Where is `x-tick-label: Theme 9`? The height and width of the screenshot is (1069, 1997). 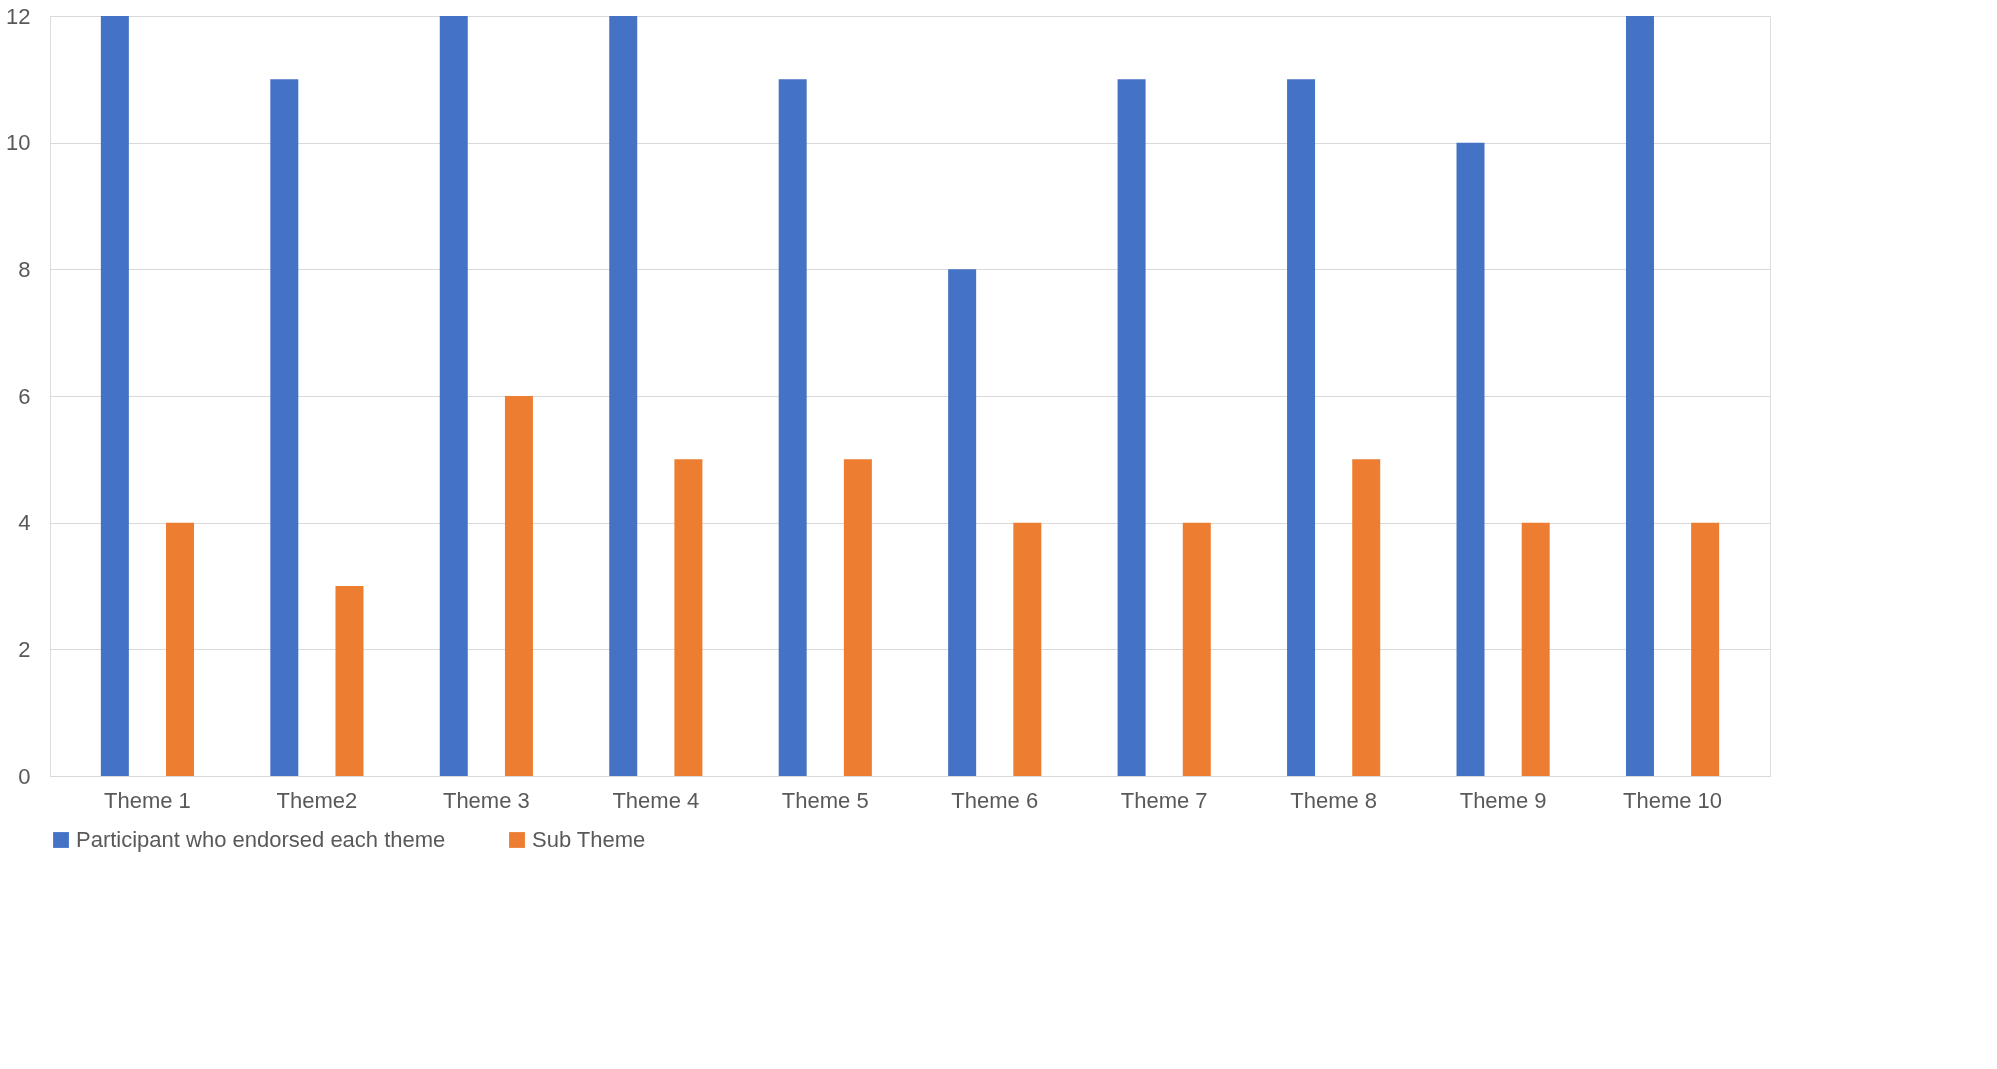
x-tick-label: Theme 9 is located at coordinates (1503, 800).